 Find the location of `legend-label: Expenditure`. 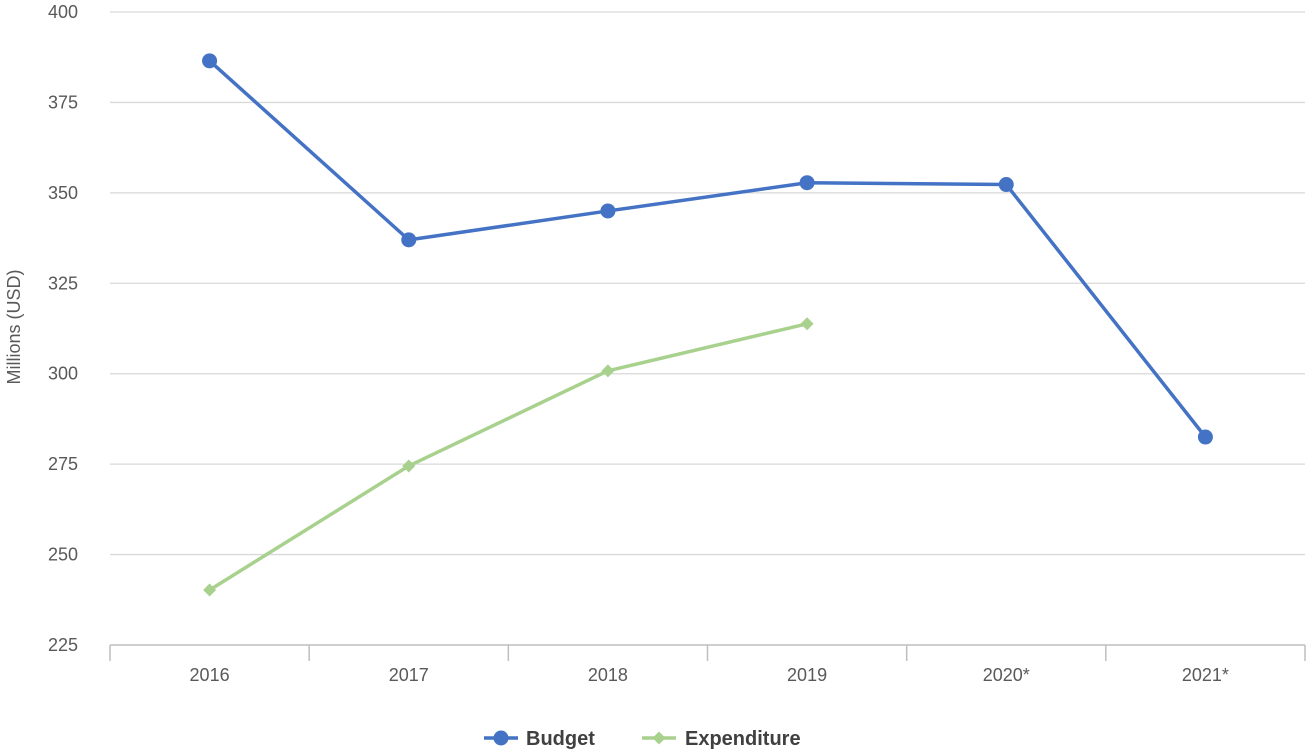

legend-label: Expenditure is located at coordinates (743, 739).